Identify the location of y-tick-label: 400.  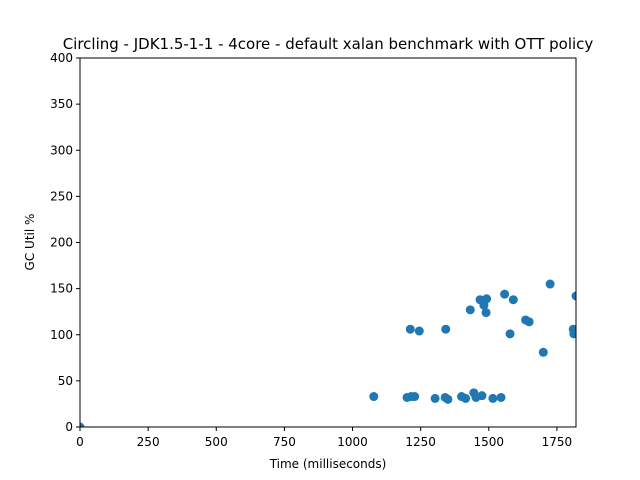
(61, 58).